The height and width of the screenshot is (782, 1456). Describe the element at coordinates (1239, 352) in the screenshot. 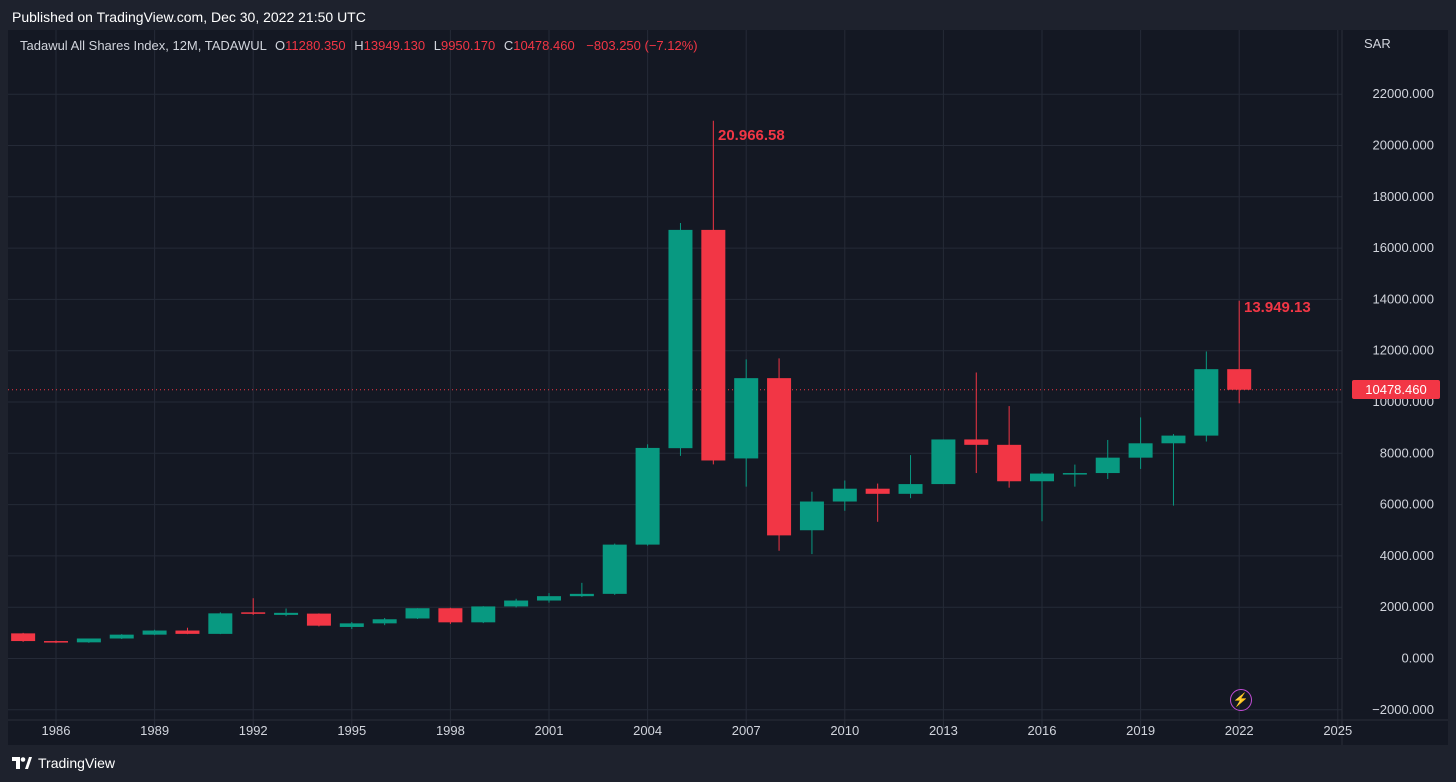

I see `candle-2022` at that location.